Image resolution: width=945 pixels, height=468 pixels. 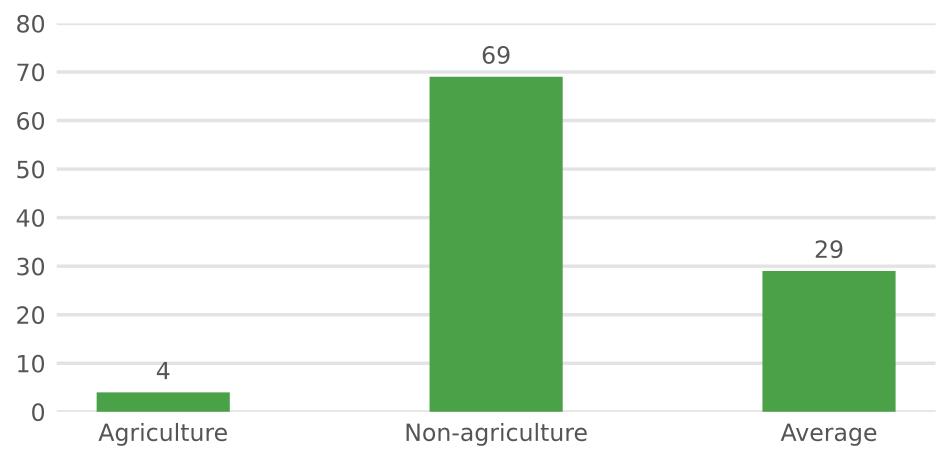 I want to click on y-tick-label: 20, so click(x=30, y=315).